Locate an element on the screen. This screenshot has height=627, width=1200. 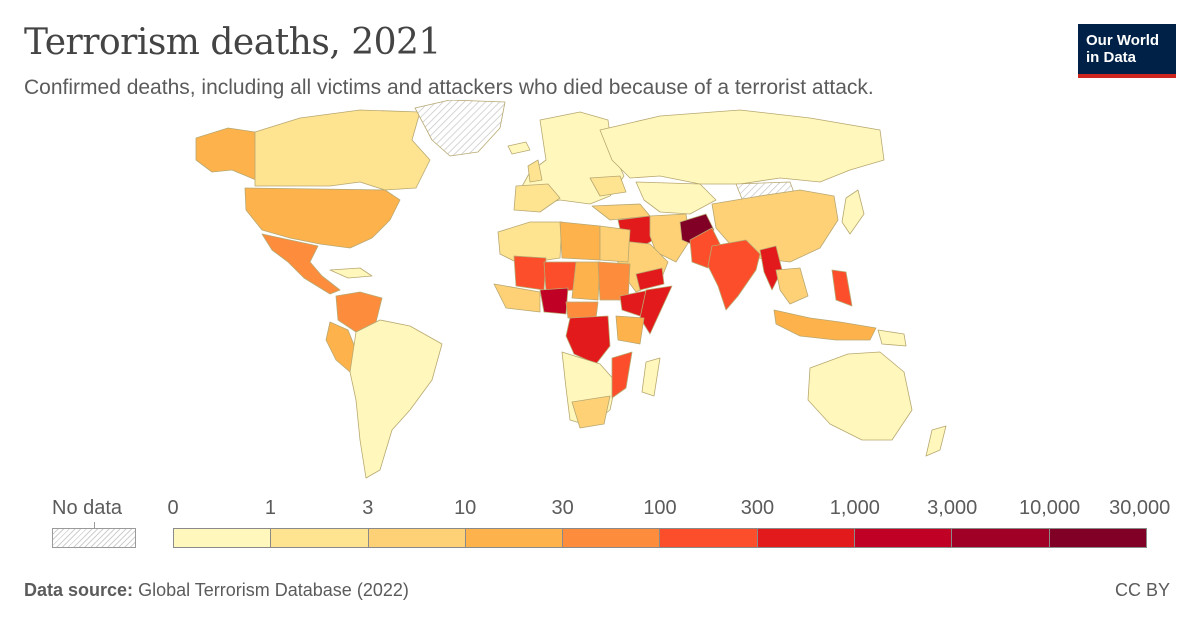
region-mexico is located at coordinates (301, 264).